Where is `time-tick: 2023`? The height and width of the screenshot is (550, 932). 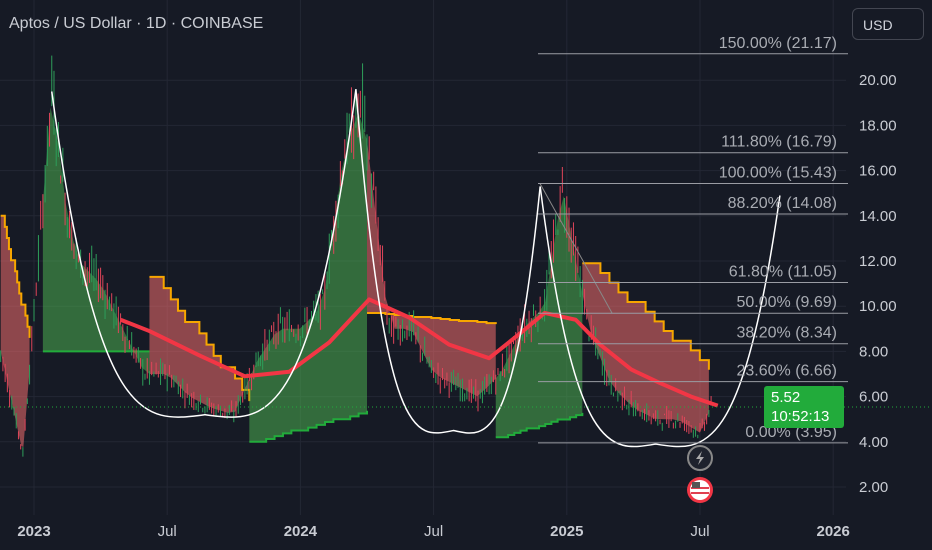 time-tick: 2023 is located at coordinates (33, 531).